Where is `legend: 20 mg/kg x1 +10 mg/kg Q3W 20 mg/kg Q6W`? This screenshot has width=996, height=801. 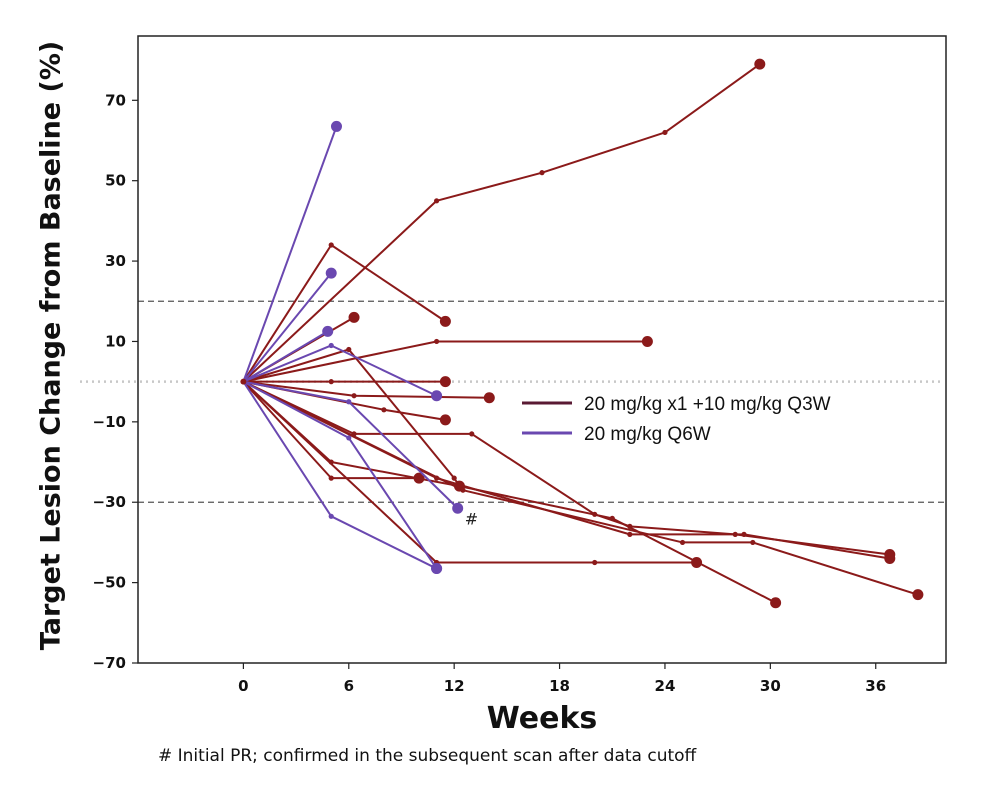 legend: 20 mg/kg x1 +10 mg/kg Q3W 20 mg/kg Q6W is located at coordinates (676, 419).